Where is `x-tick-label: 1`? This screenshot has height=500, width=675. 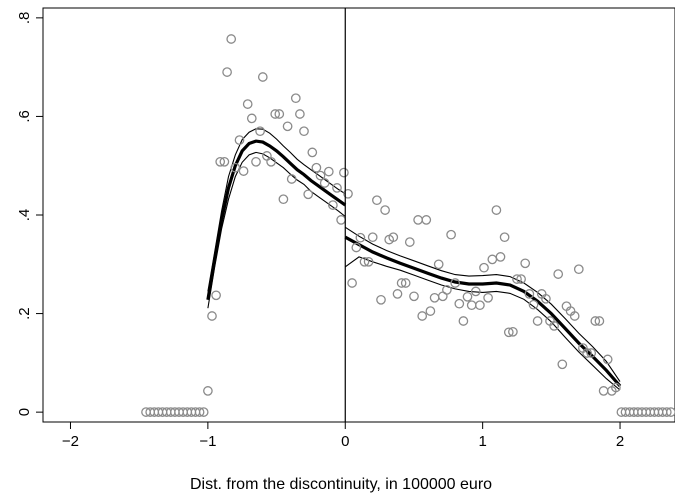 x-tick-label: 1 is located at coordinates (482, 441).